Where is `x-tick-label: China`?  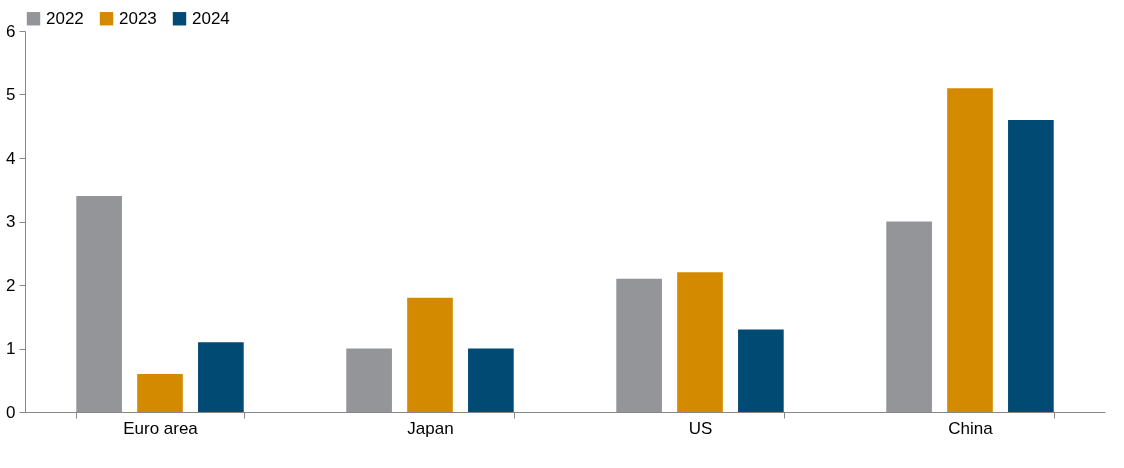
x-tick-label: China is located at coordinates (971, 428).